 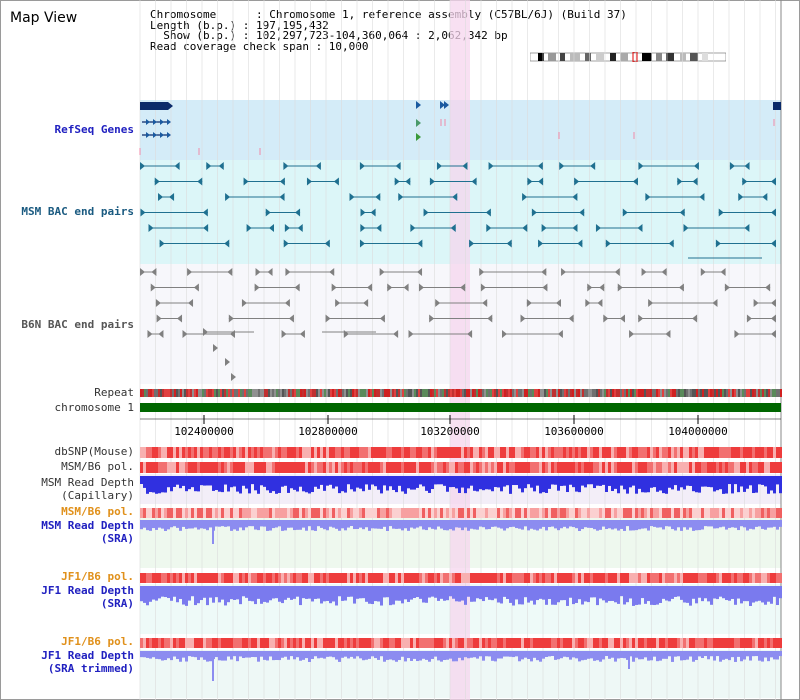 What do you see at coordinates (628, 57) in the screenshot?
I see `chromosome-ideogram` at bounding box center [628, 57].